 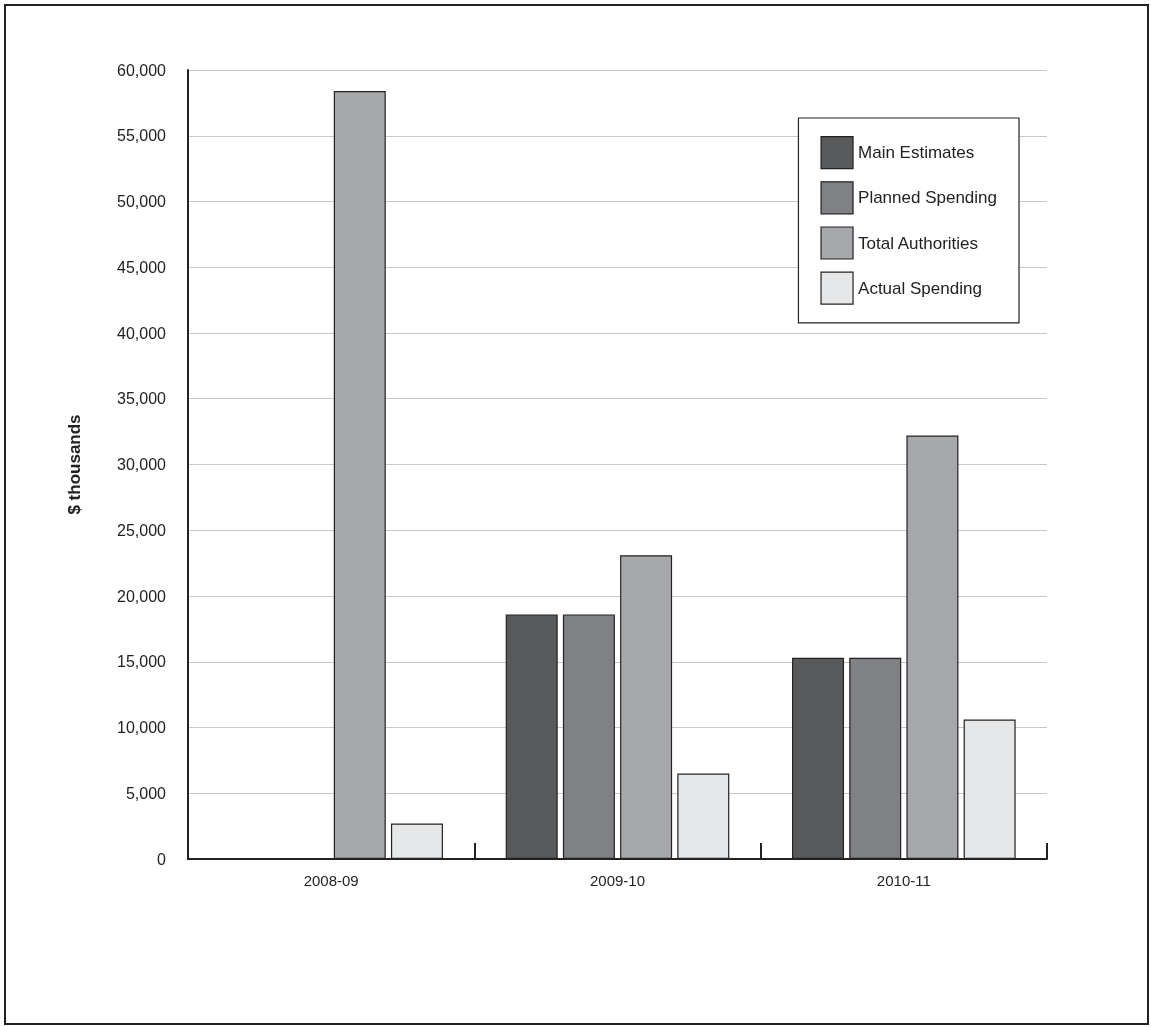 What do you see at coordinates (142, 136) in the screenshot?
I see `y-tick-label: 55,000` at bounding box center [142, 136].